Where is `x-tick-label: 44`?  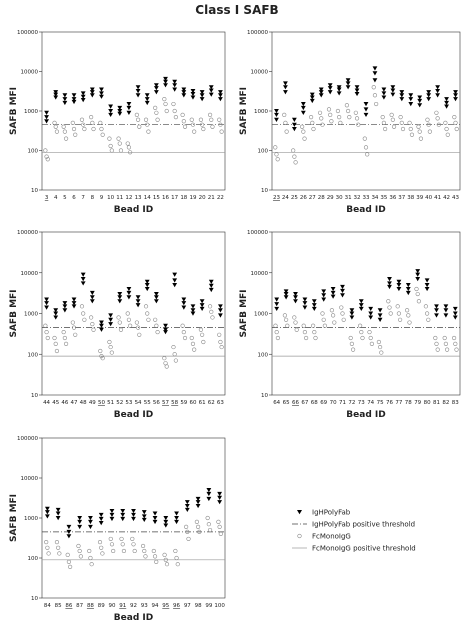
x-tick-label: 44 is located at coordinates (46, 403).